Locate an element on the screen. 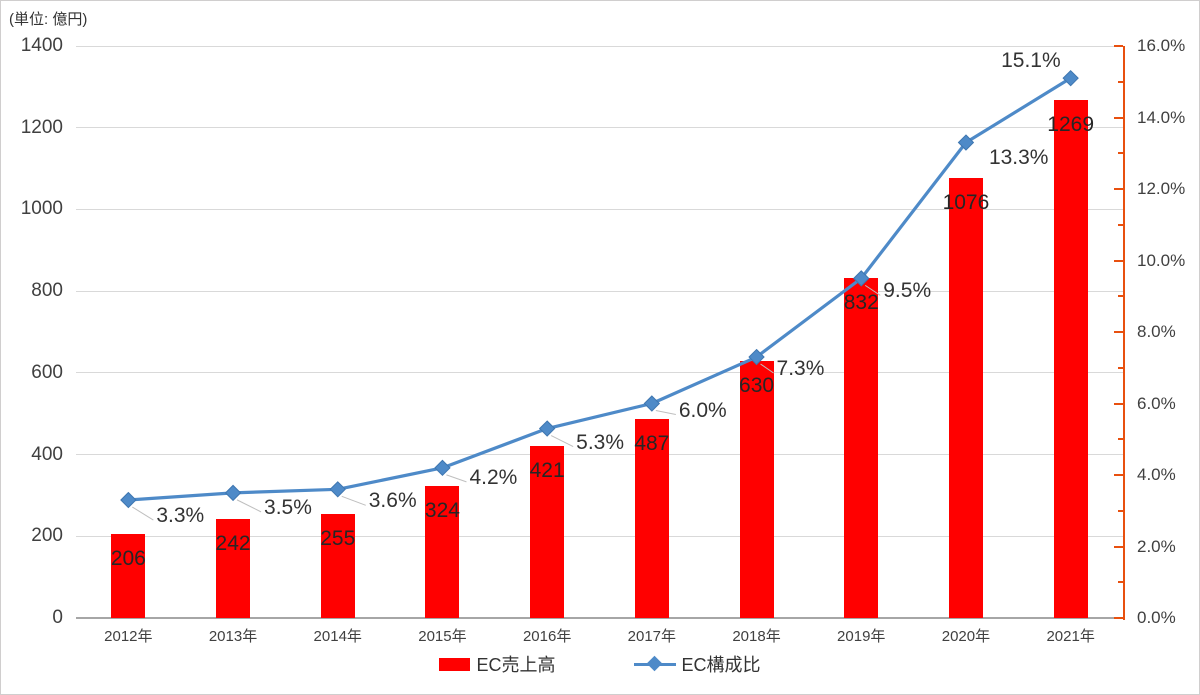  line-data-label: 3.6% is located at coordinates (392, 501).